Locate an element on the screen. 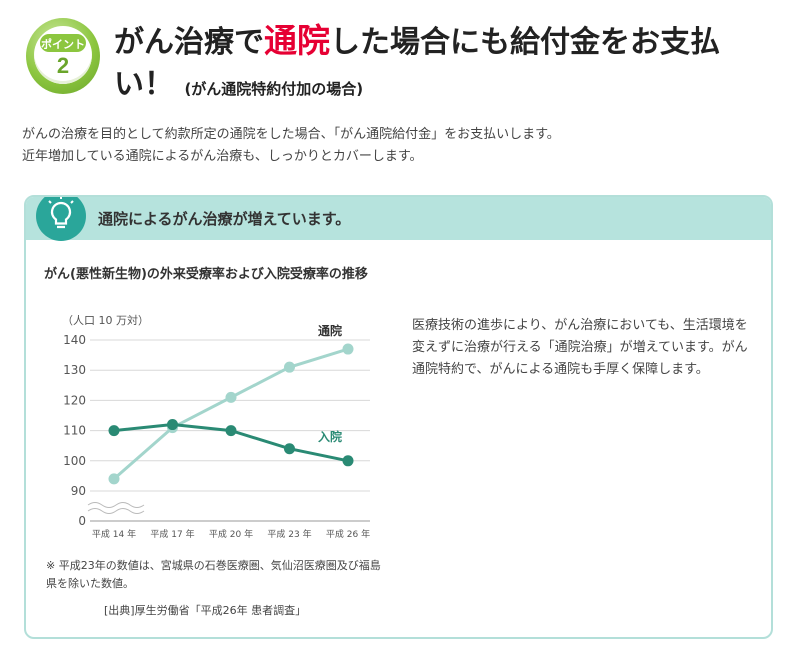  y-tick-label: 140 is located at coordinates (74, 340).